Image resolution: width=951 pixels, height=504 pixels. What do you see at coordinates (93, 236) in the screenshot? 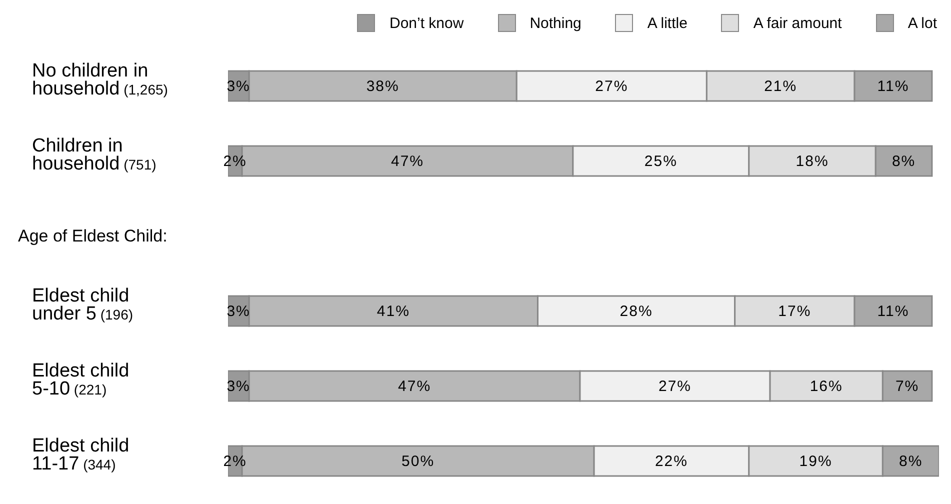
I see `text: Age of Eldest Child:` at bounding box center [93, 236].